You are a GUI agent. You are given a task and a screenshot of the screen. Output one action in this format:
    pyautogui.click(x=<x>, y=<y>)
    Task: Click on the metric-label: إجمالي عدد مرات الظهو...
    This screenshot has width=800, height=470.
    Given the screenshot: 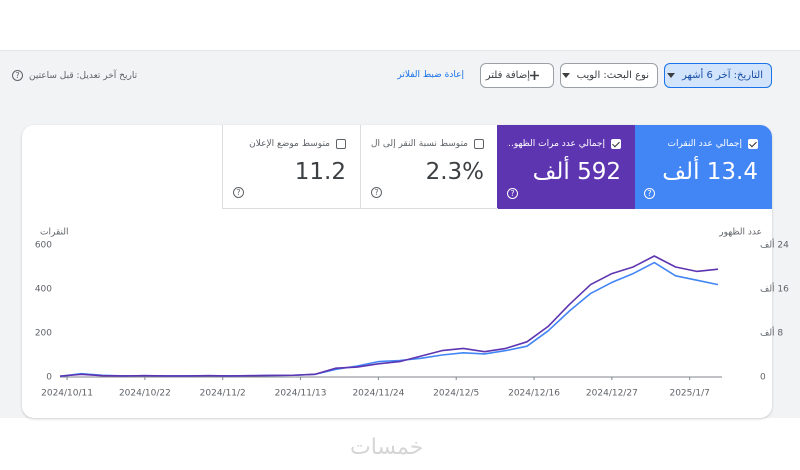 What is the action you would take?
    pyautogui.click(x=556, y=144)
    